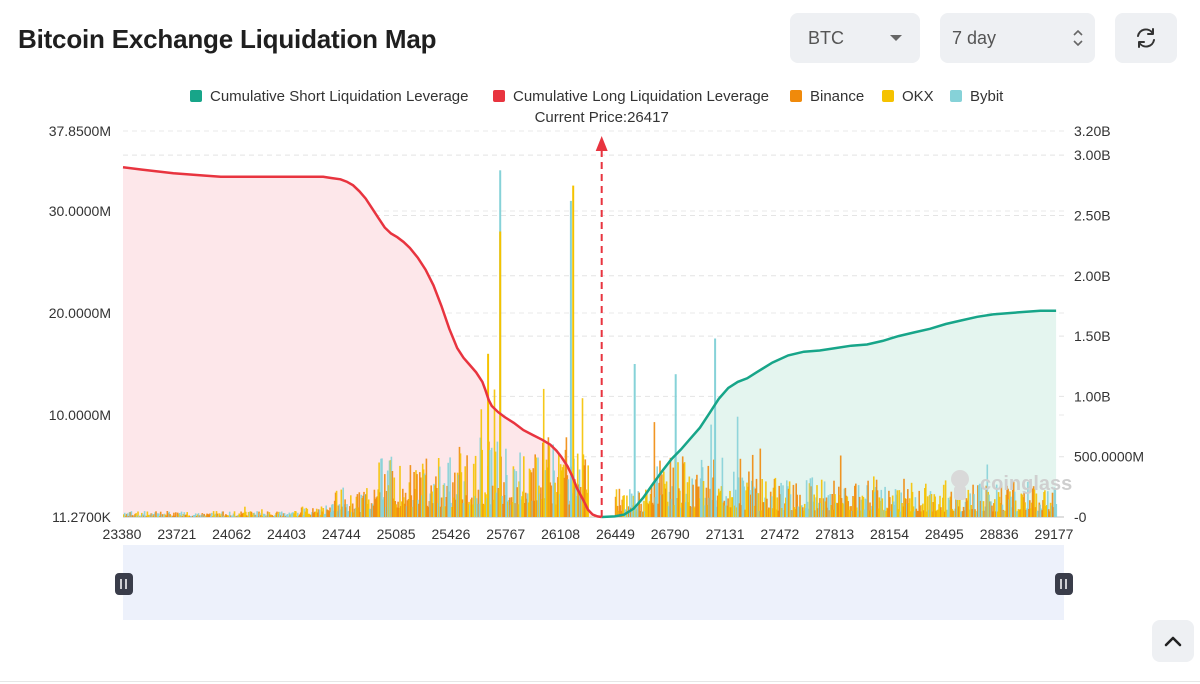 The image size is (1200, 684). Describe the element at coordinates (80, 415) in the screenshot. I see `y-left-tick: 10.0000M` at that location.